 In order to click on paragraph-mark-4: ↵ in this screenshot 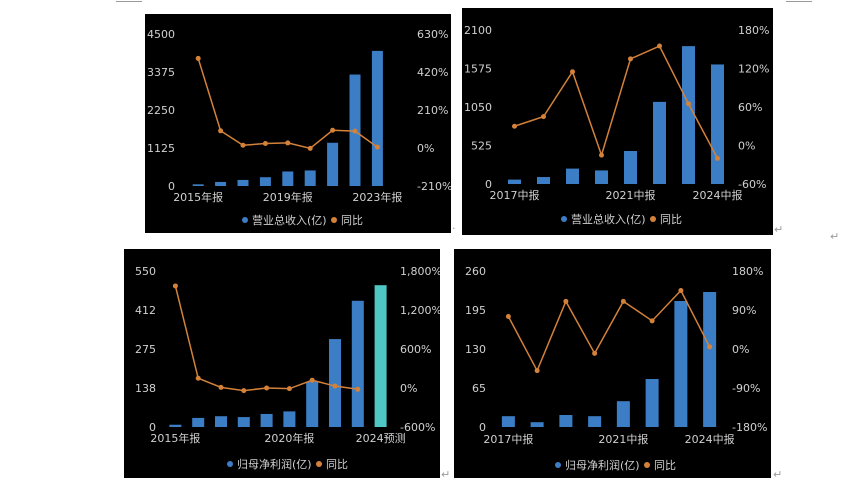, I will do `click(778, 474)`.